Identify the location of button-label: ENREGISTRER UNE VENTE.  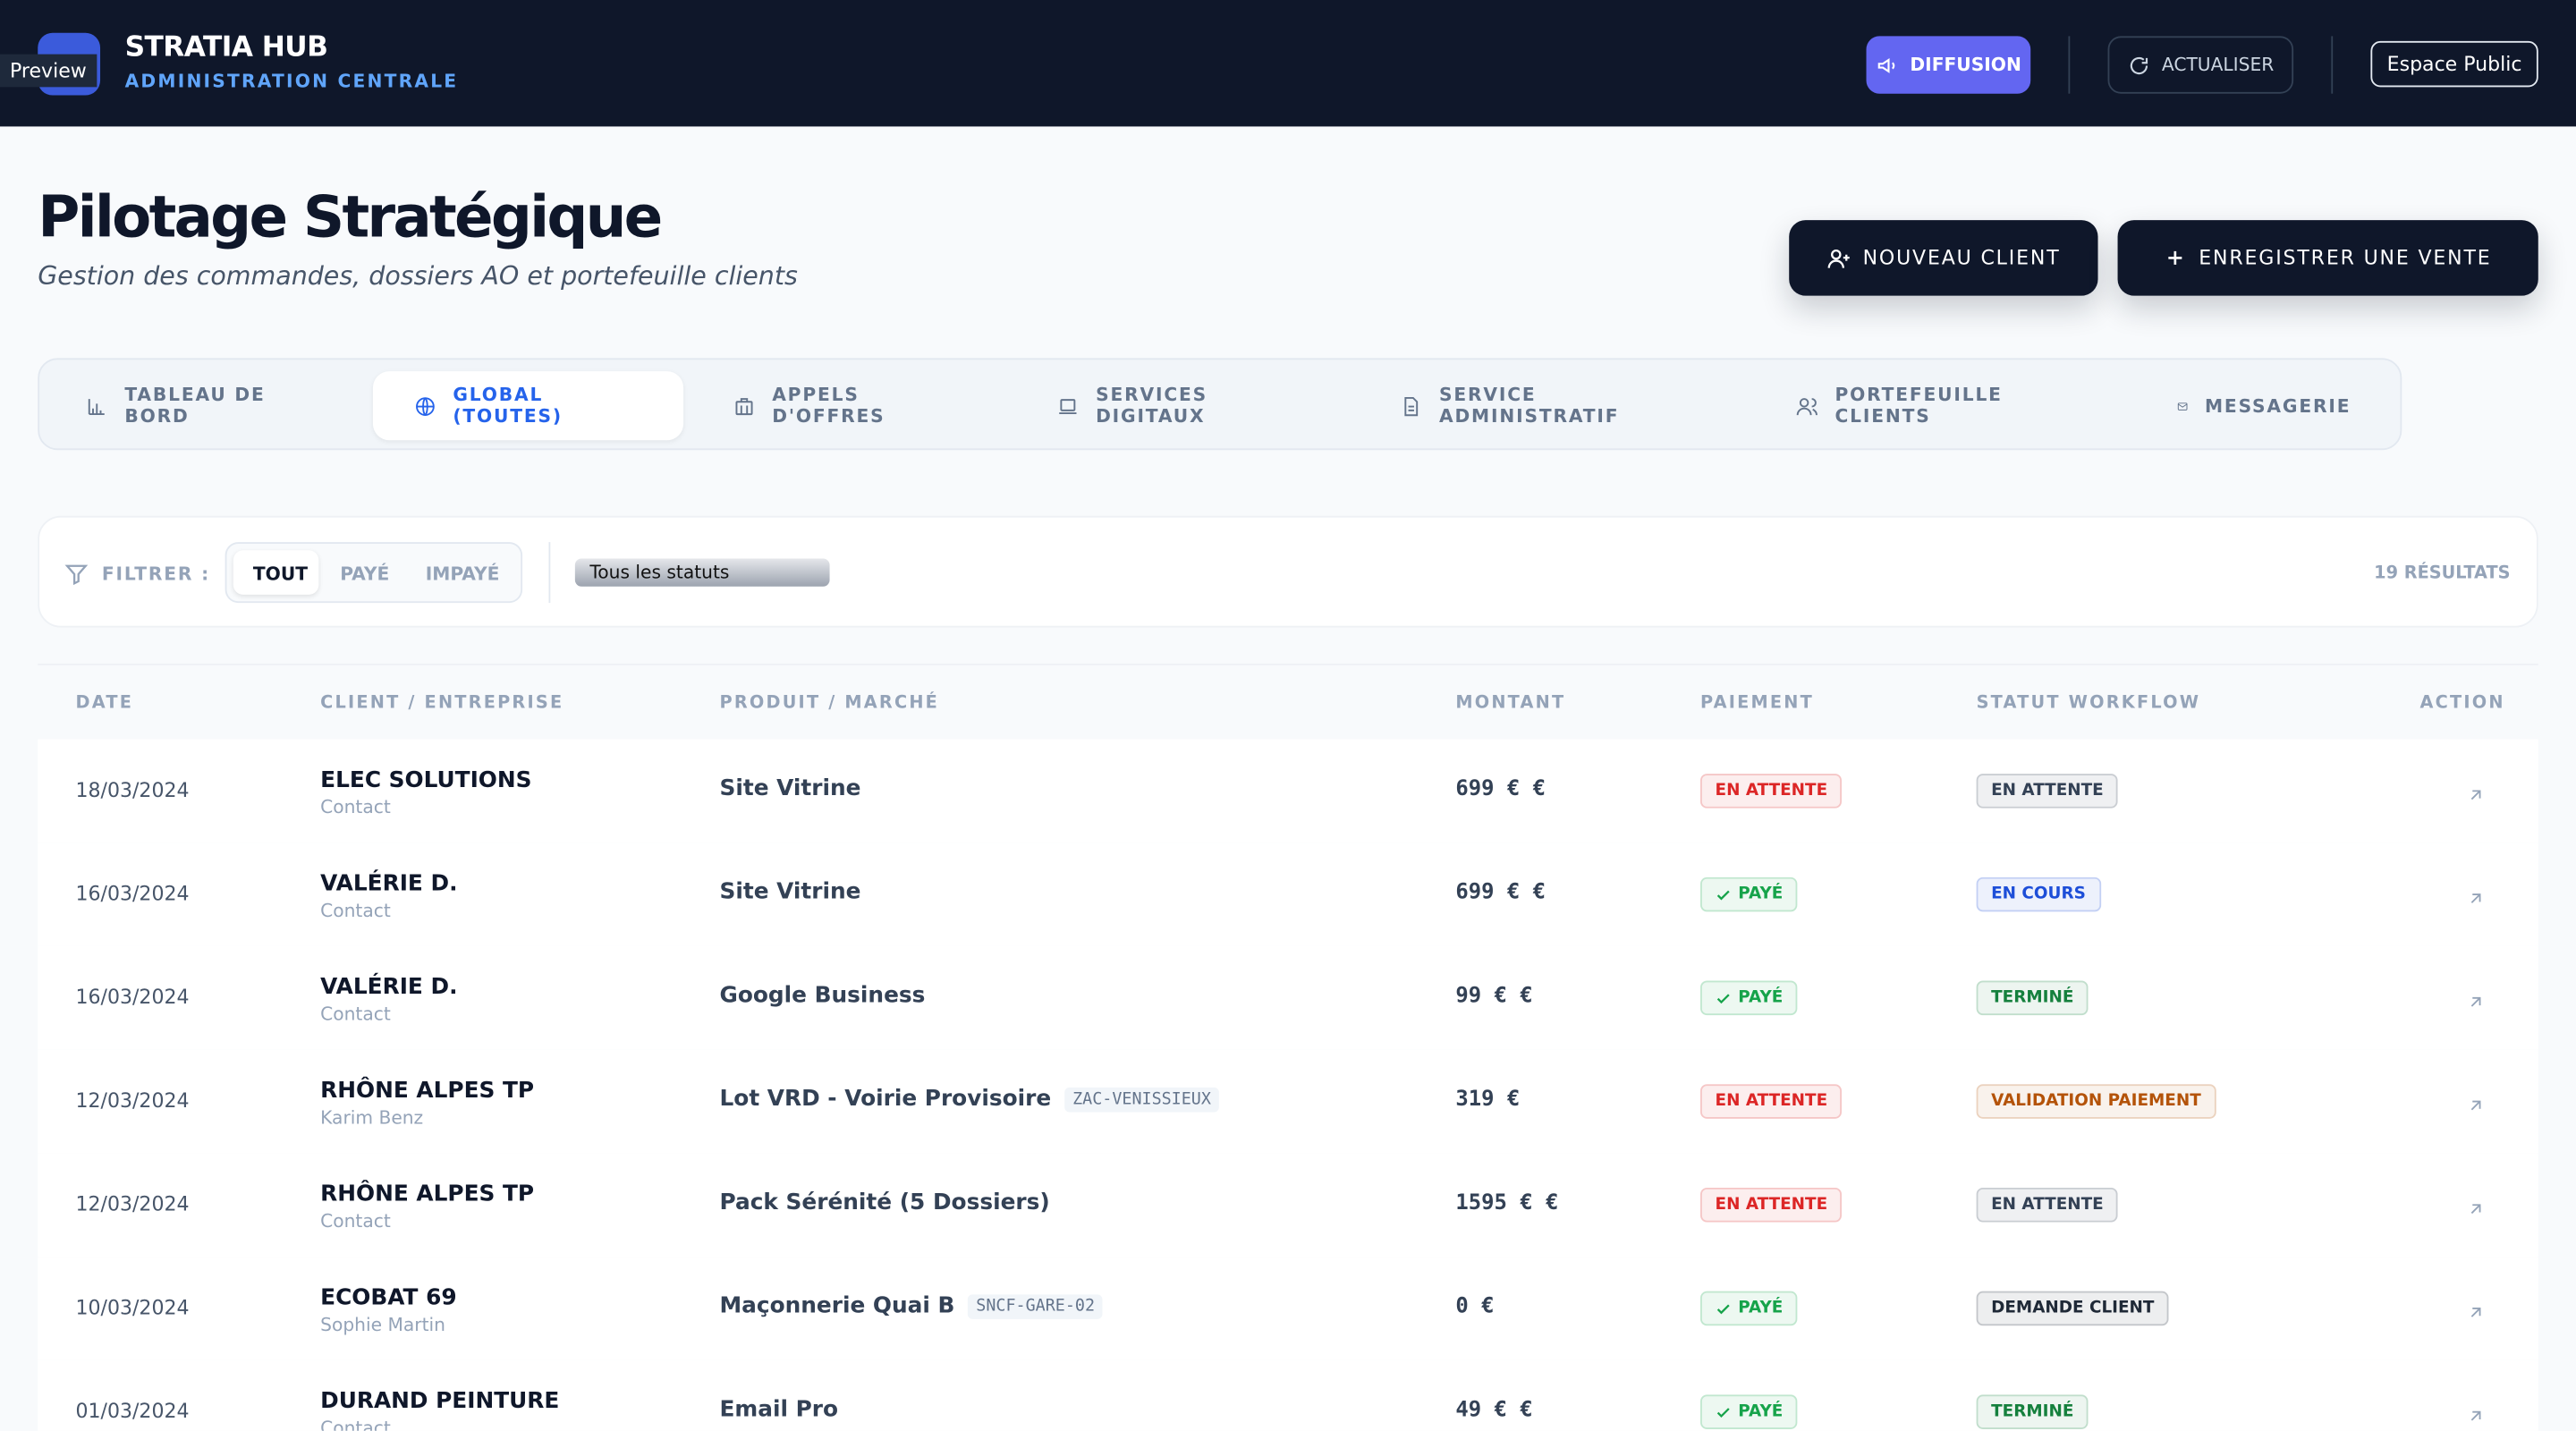
(2345, 258).